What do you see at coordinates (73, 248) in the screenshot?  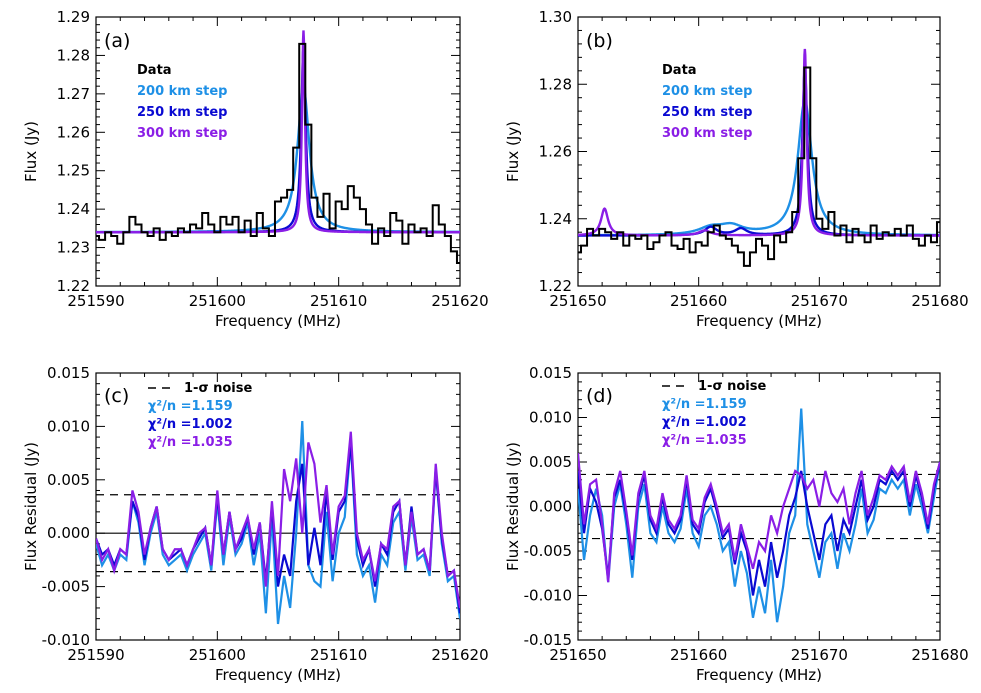 I see `y-tick-label: 1.23` at bounding box center [73, 248].